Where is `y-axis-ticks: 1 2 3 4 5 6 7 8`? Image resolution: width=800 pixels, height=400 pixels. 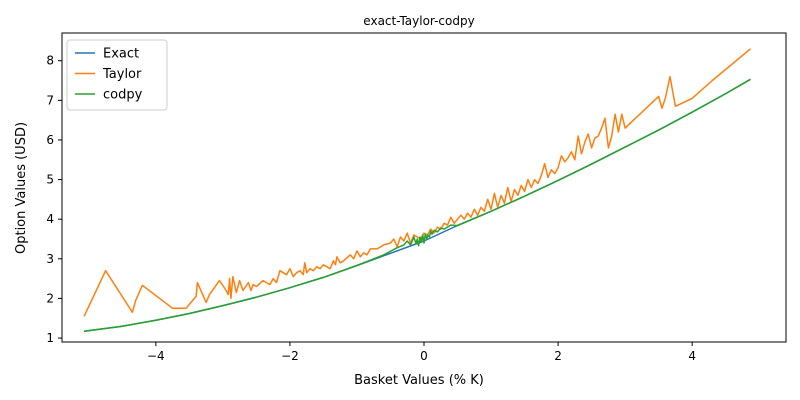 y-axis-ticks: 1 2 3 4 5 6 7 8 is located at coordinates (54, 199).